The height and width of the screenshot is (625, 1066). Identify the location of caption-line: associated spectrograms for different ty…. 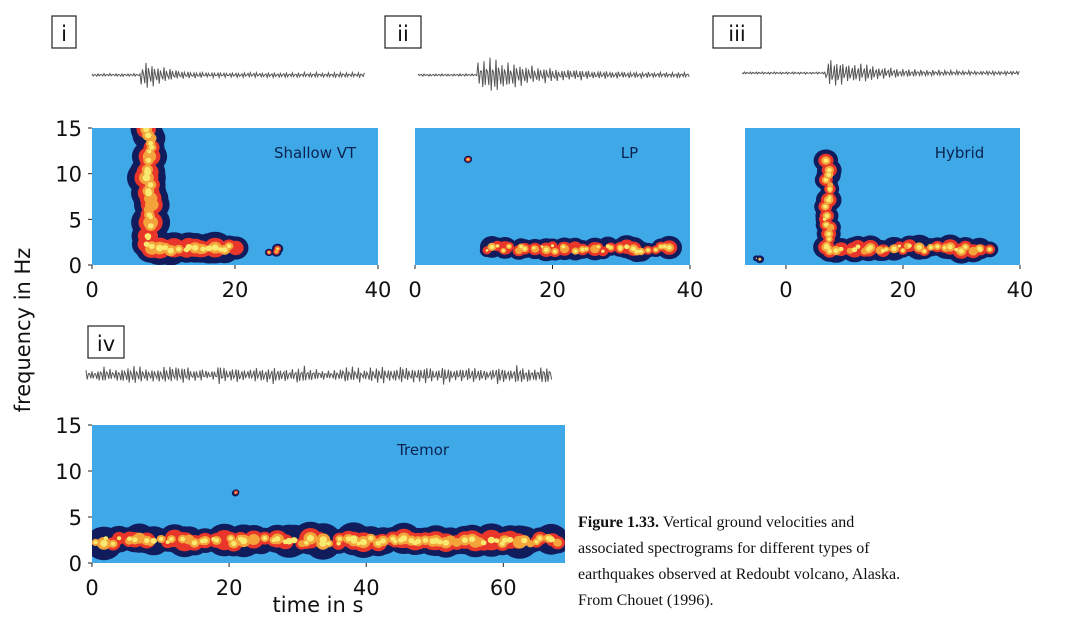
(724, 548).